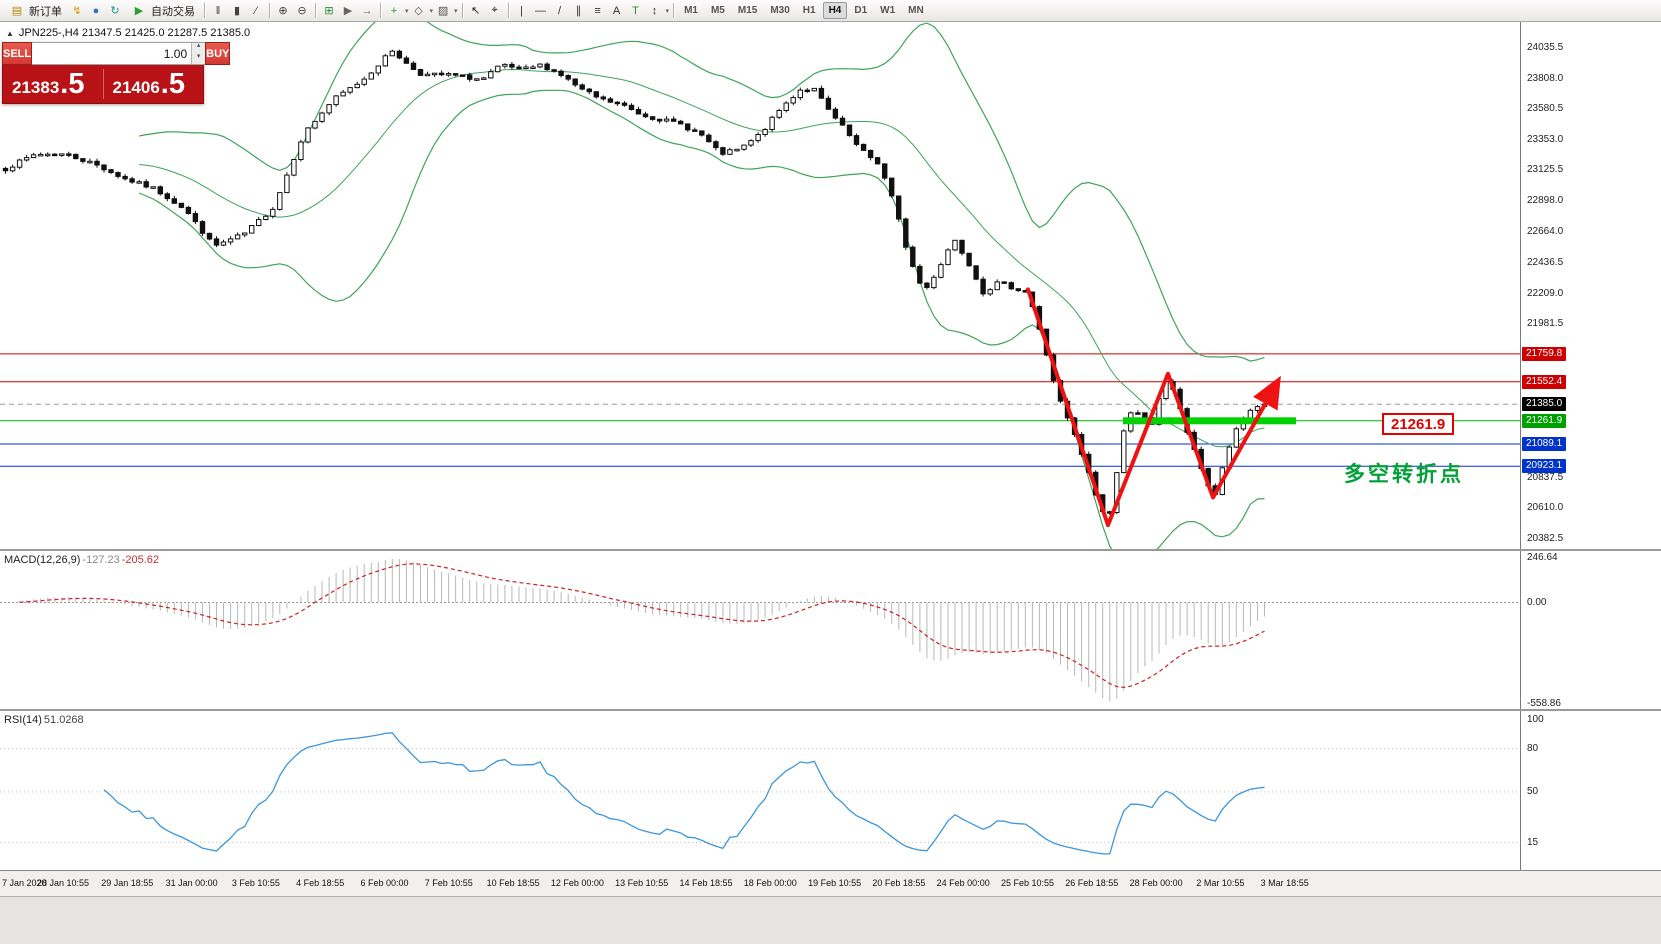  I want to click on candlestick-icon: ▮, so click(237, 11).